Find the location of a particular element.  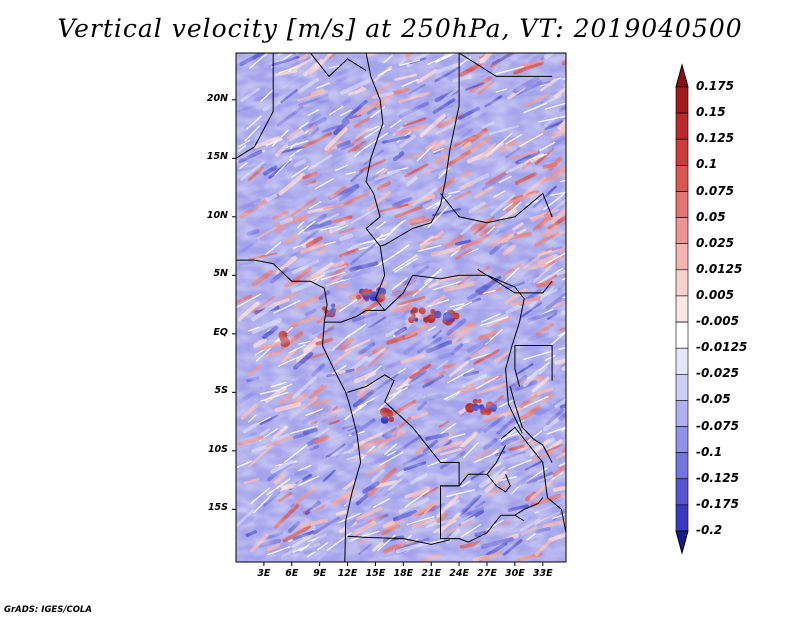

colorbar-label: 0.0125 is located at coordinates (719, 268).